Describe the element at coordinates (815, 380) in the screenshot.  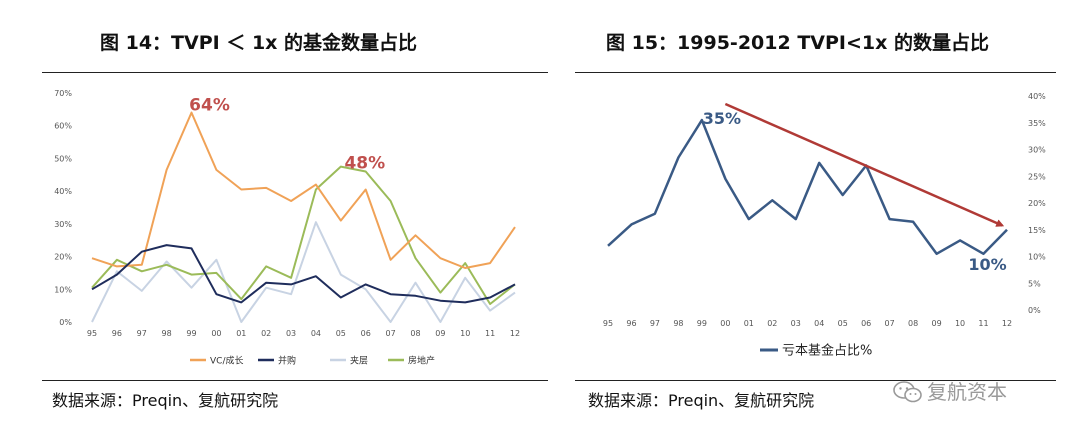
I see `right-bottom-divider` at that location.